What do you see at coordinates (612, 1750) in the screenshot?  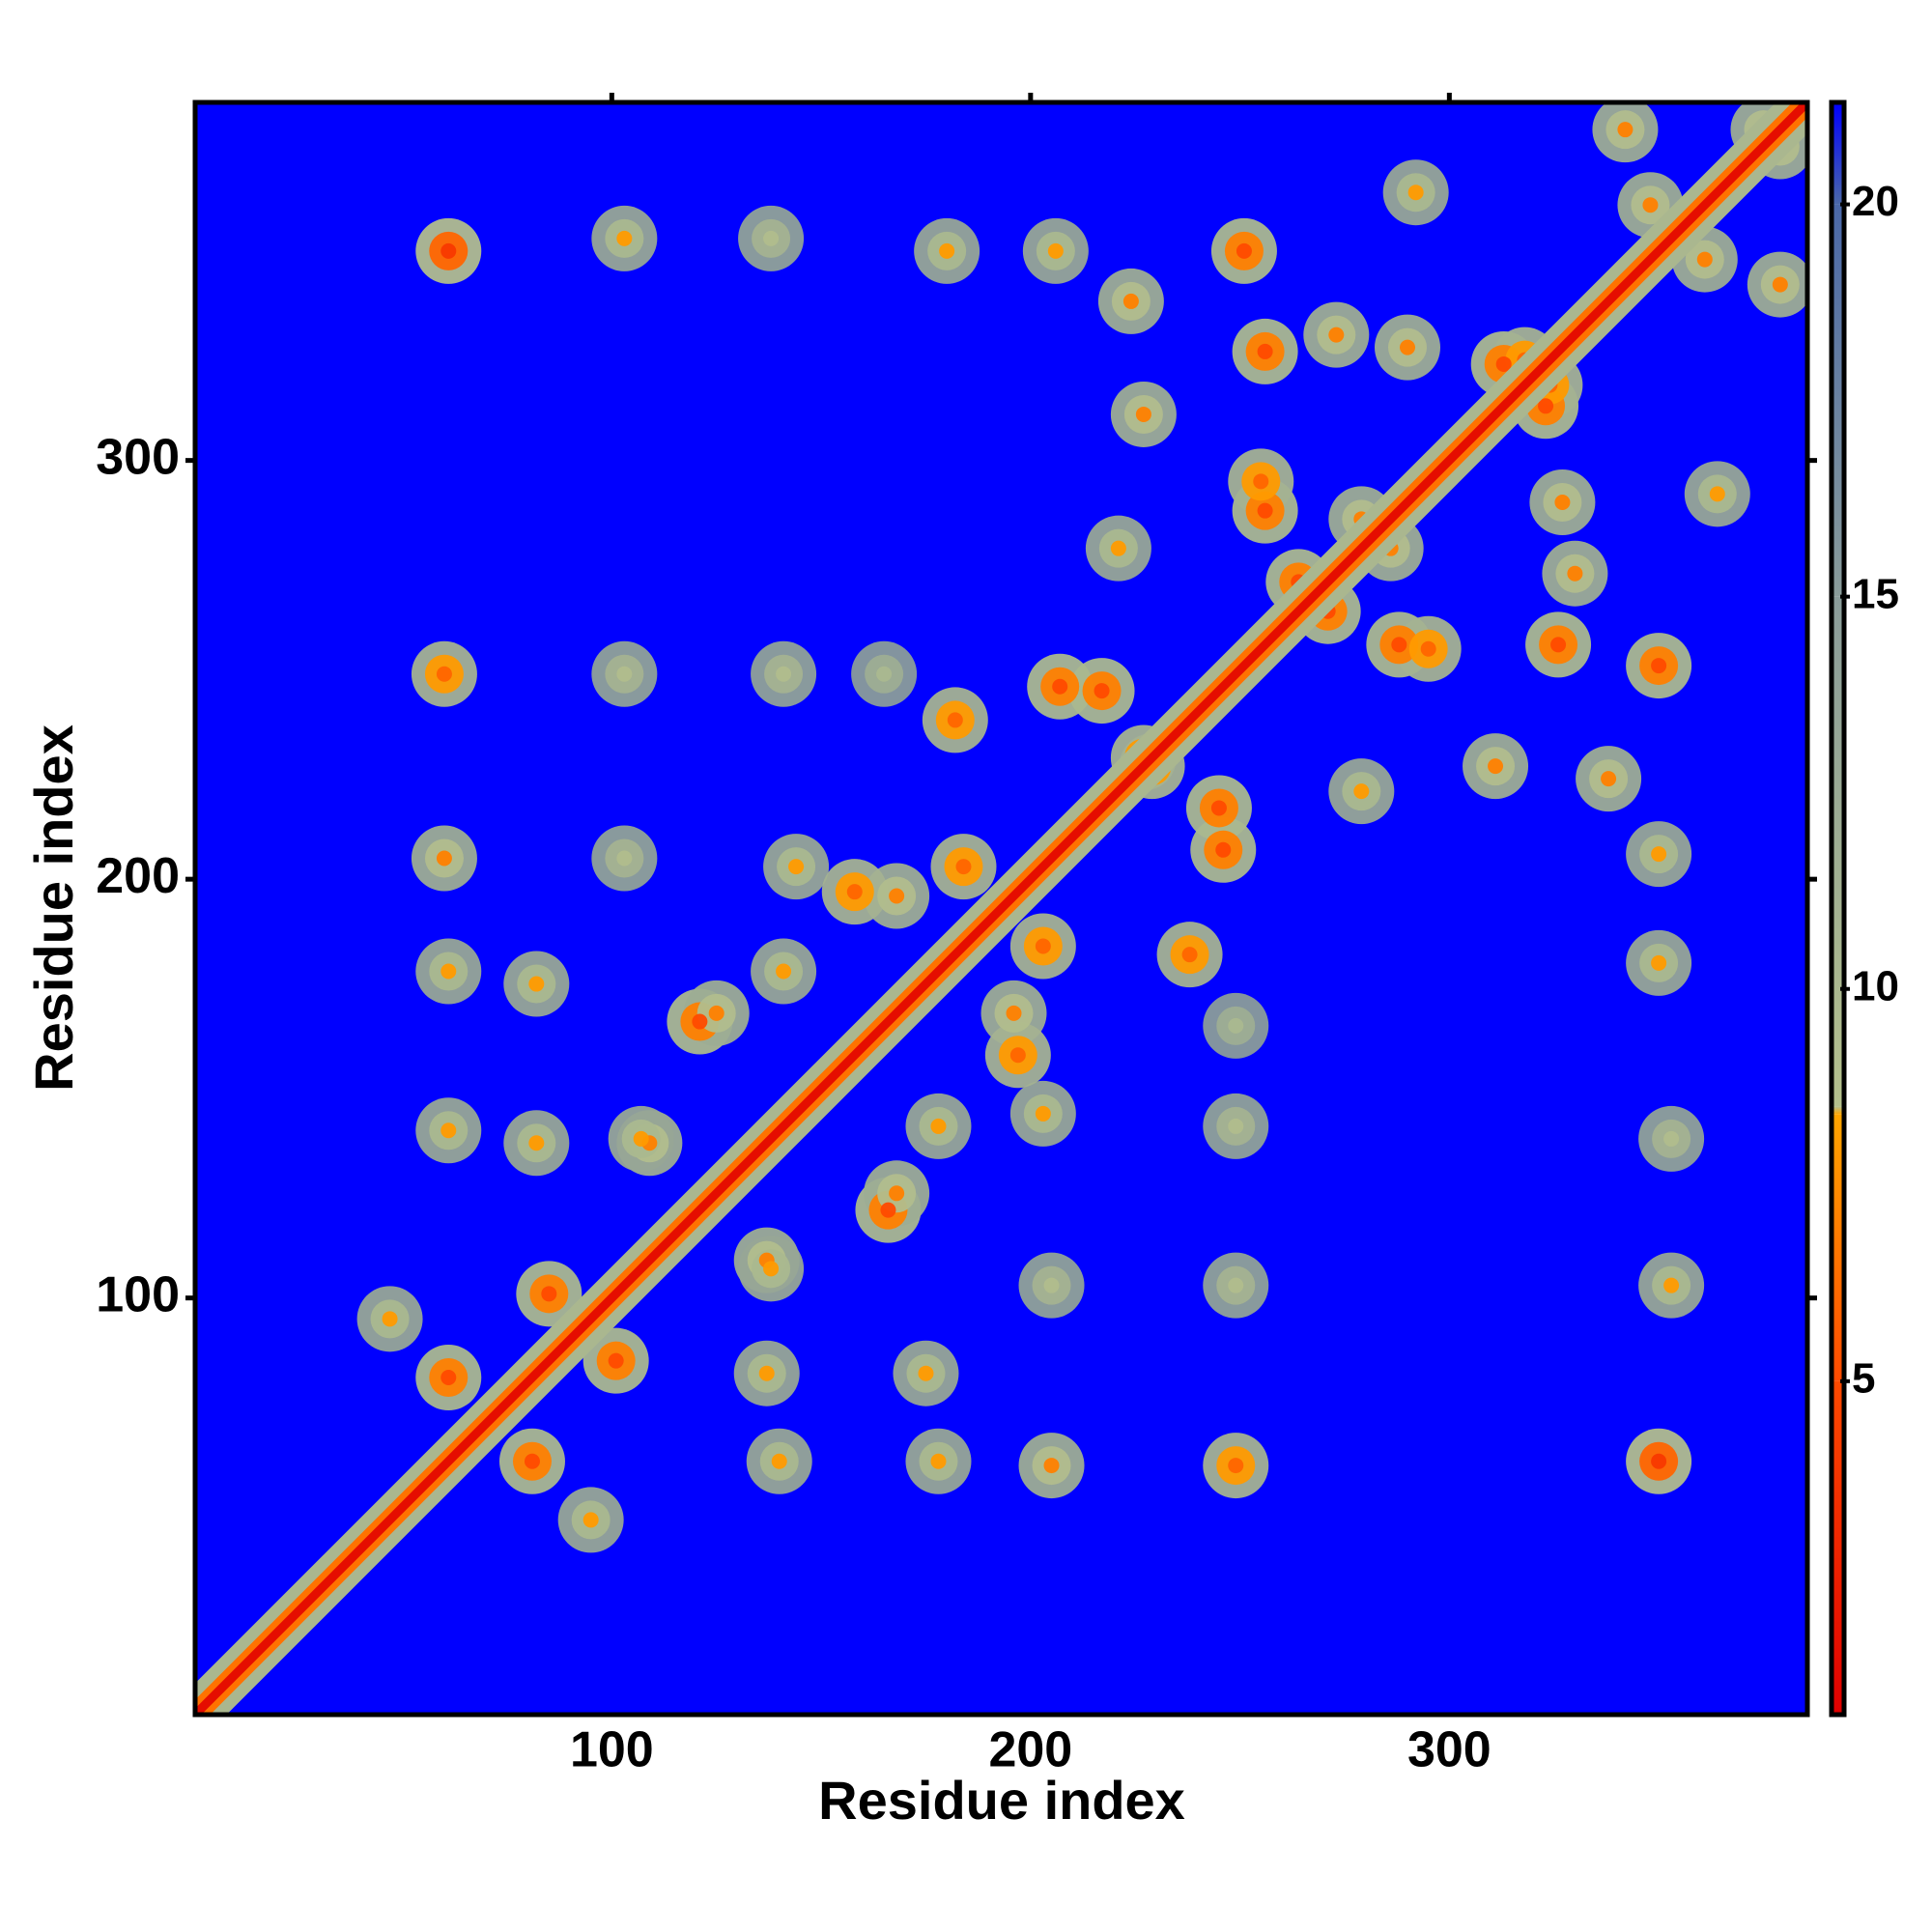 I see `x-tick-label: 100` at bounding box center [612, 1750].